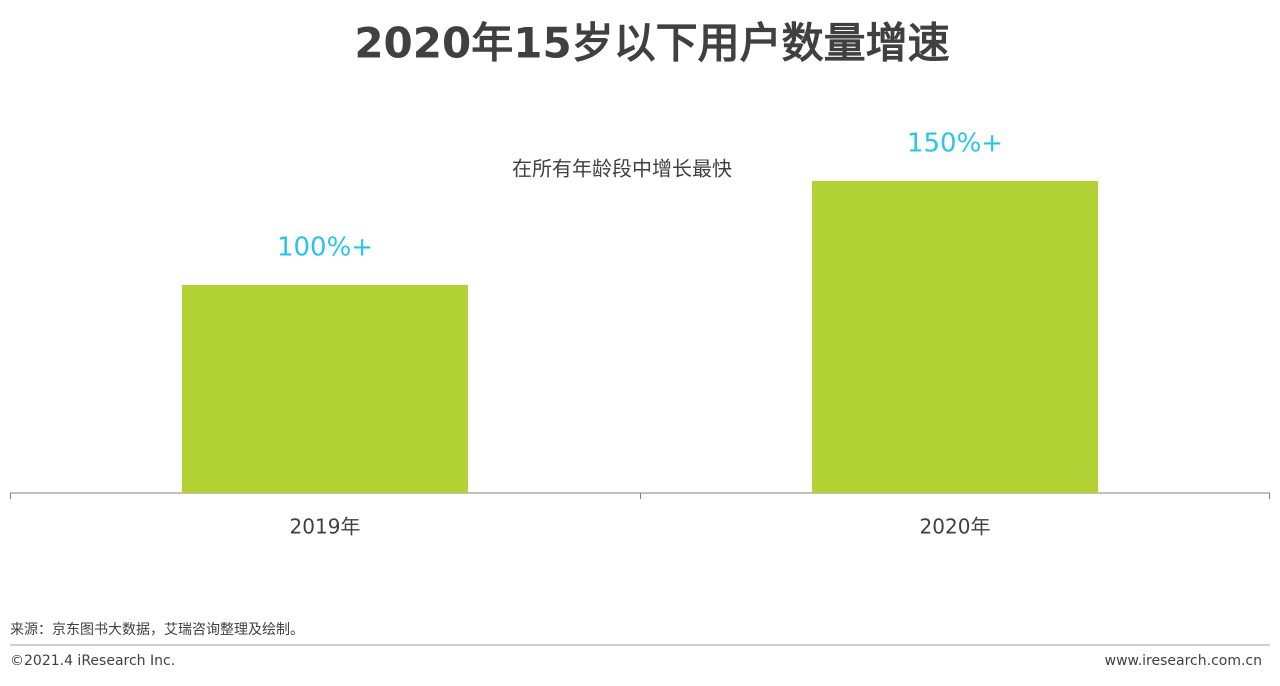 This screenshot has height=686, width=1280. Describe the element at coordinates (955, 144) in the screenshot. I see `value-label: 150%+` at that location.